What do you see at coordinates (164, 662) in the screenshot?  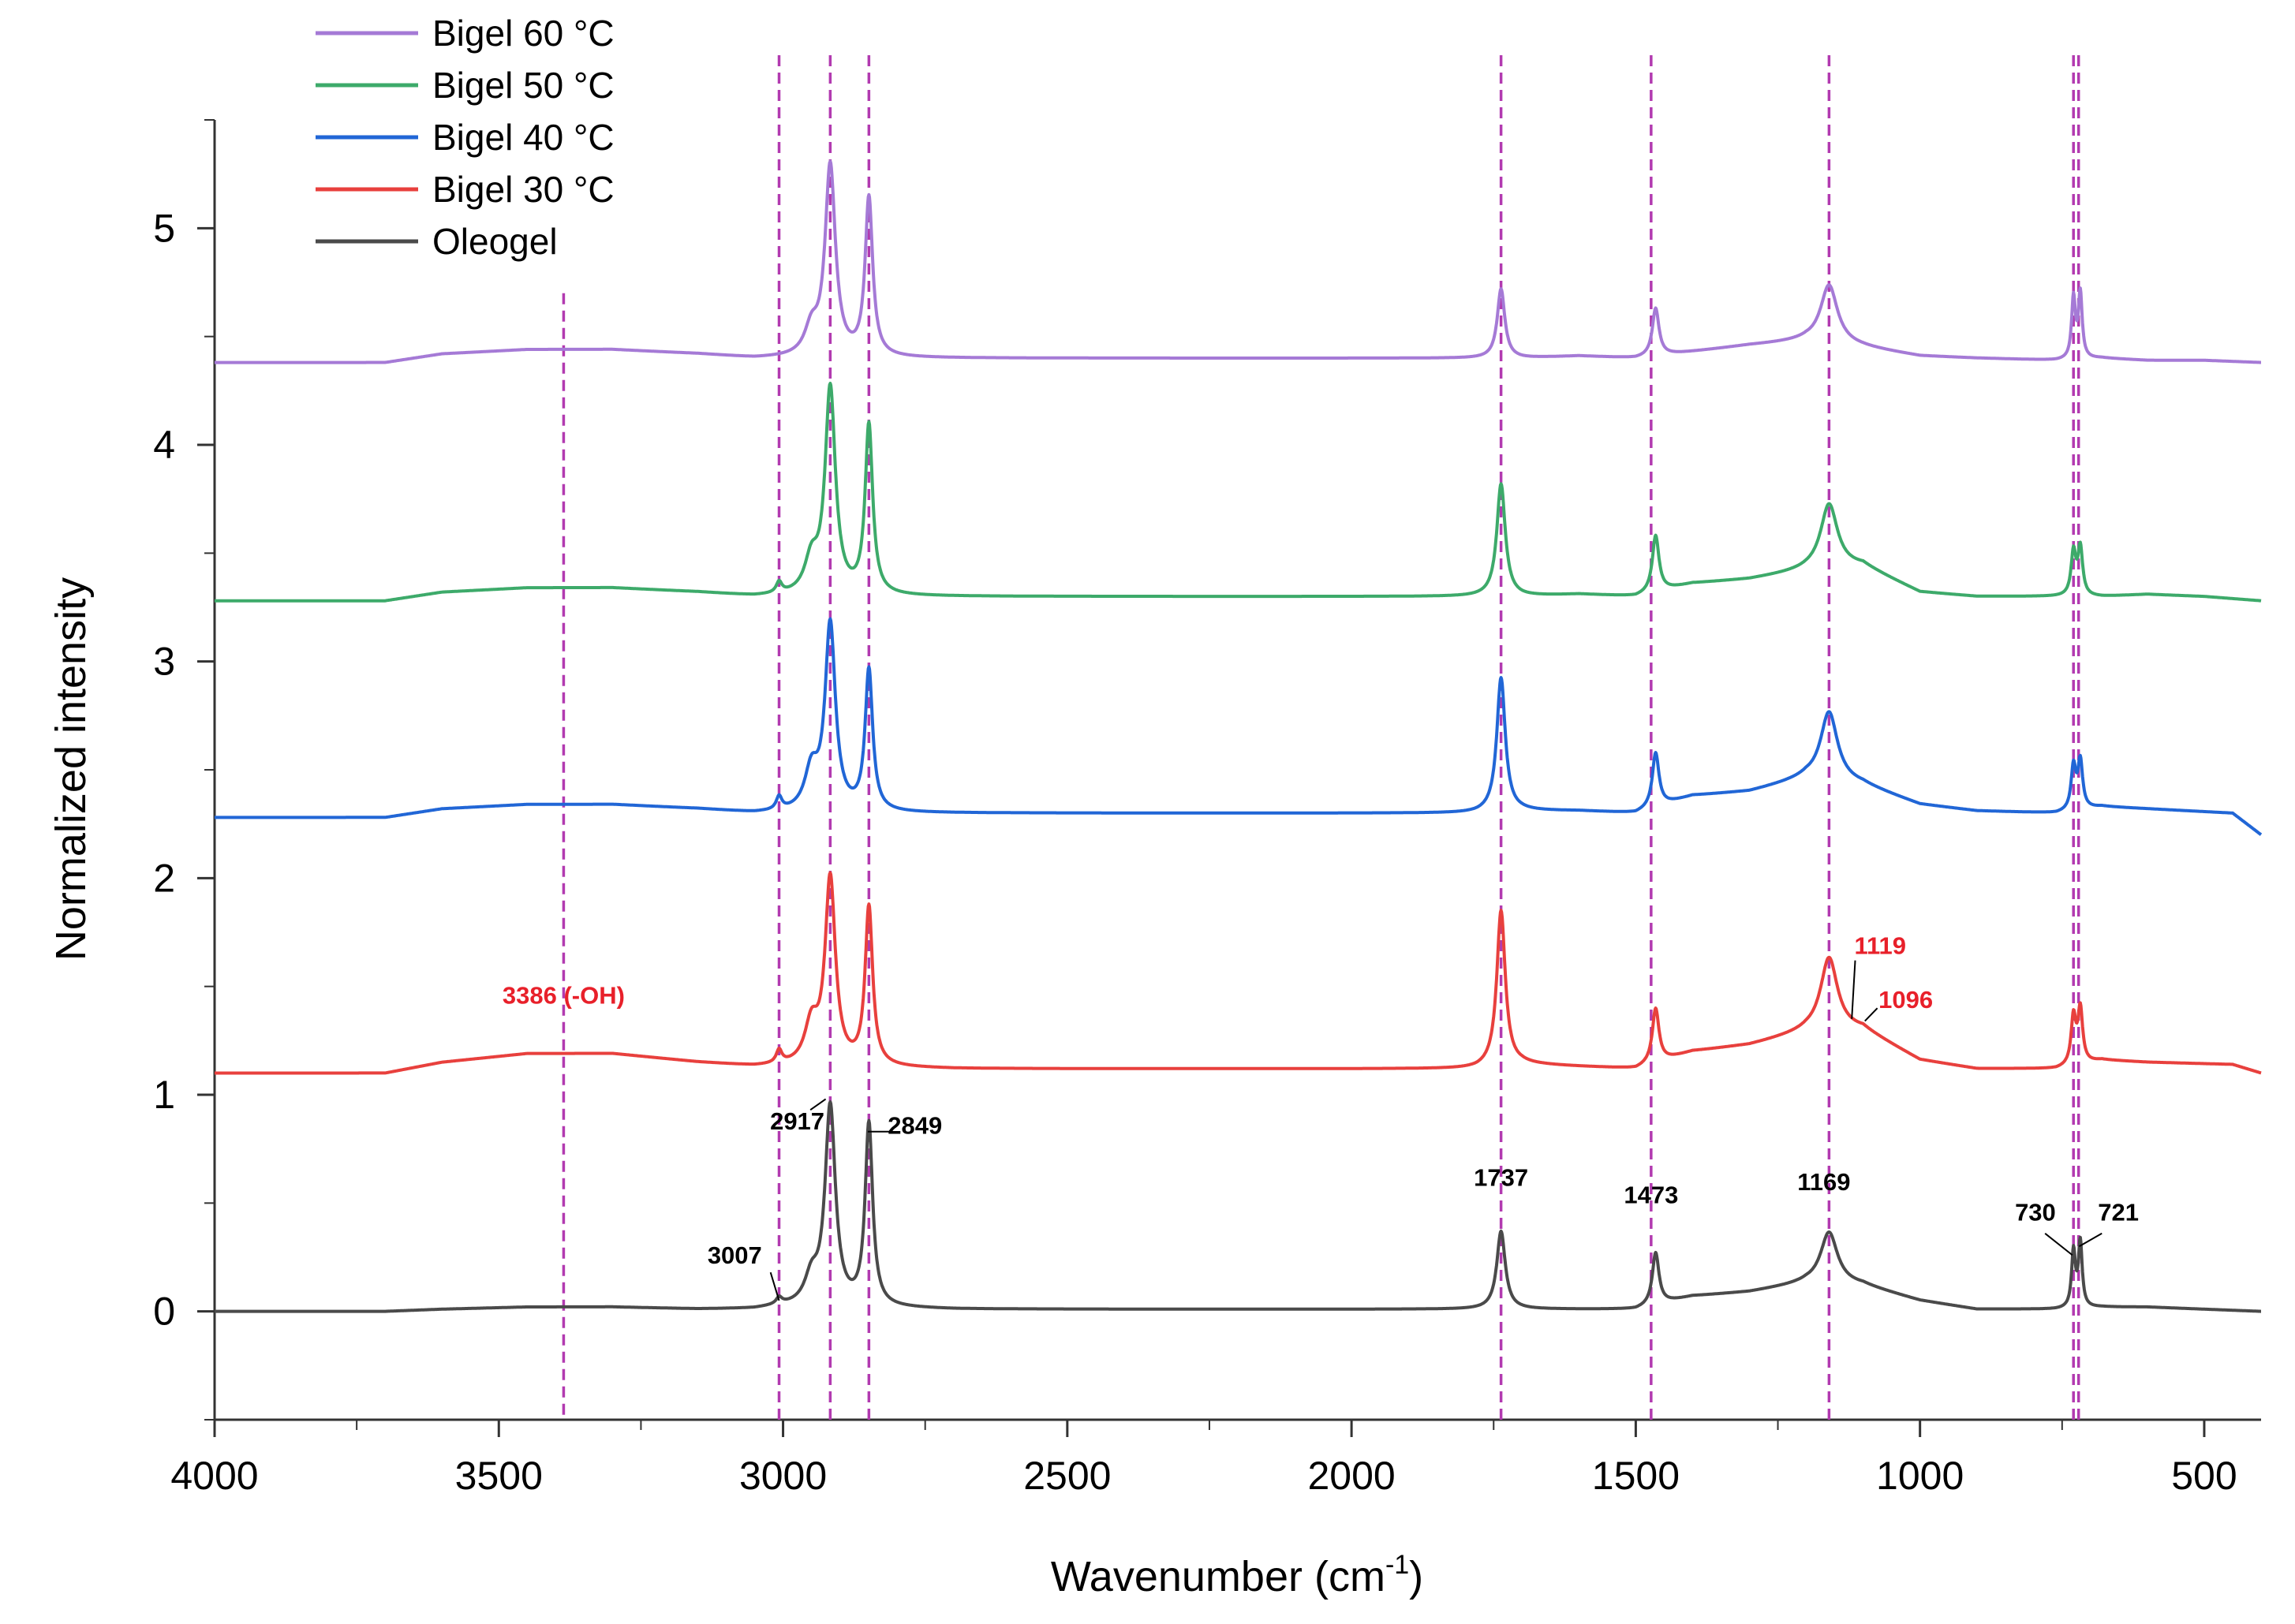 I see `y-tick-label: 3` at bounding box center [164, 662].